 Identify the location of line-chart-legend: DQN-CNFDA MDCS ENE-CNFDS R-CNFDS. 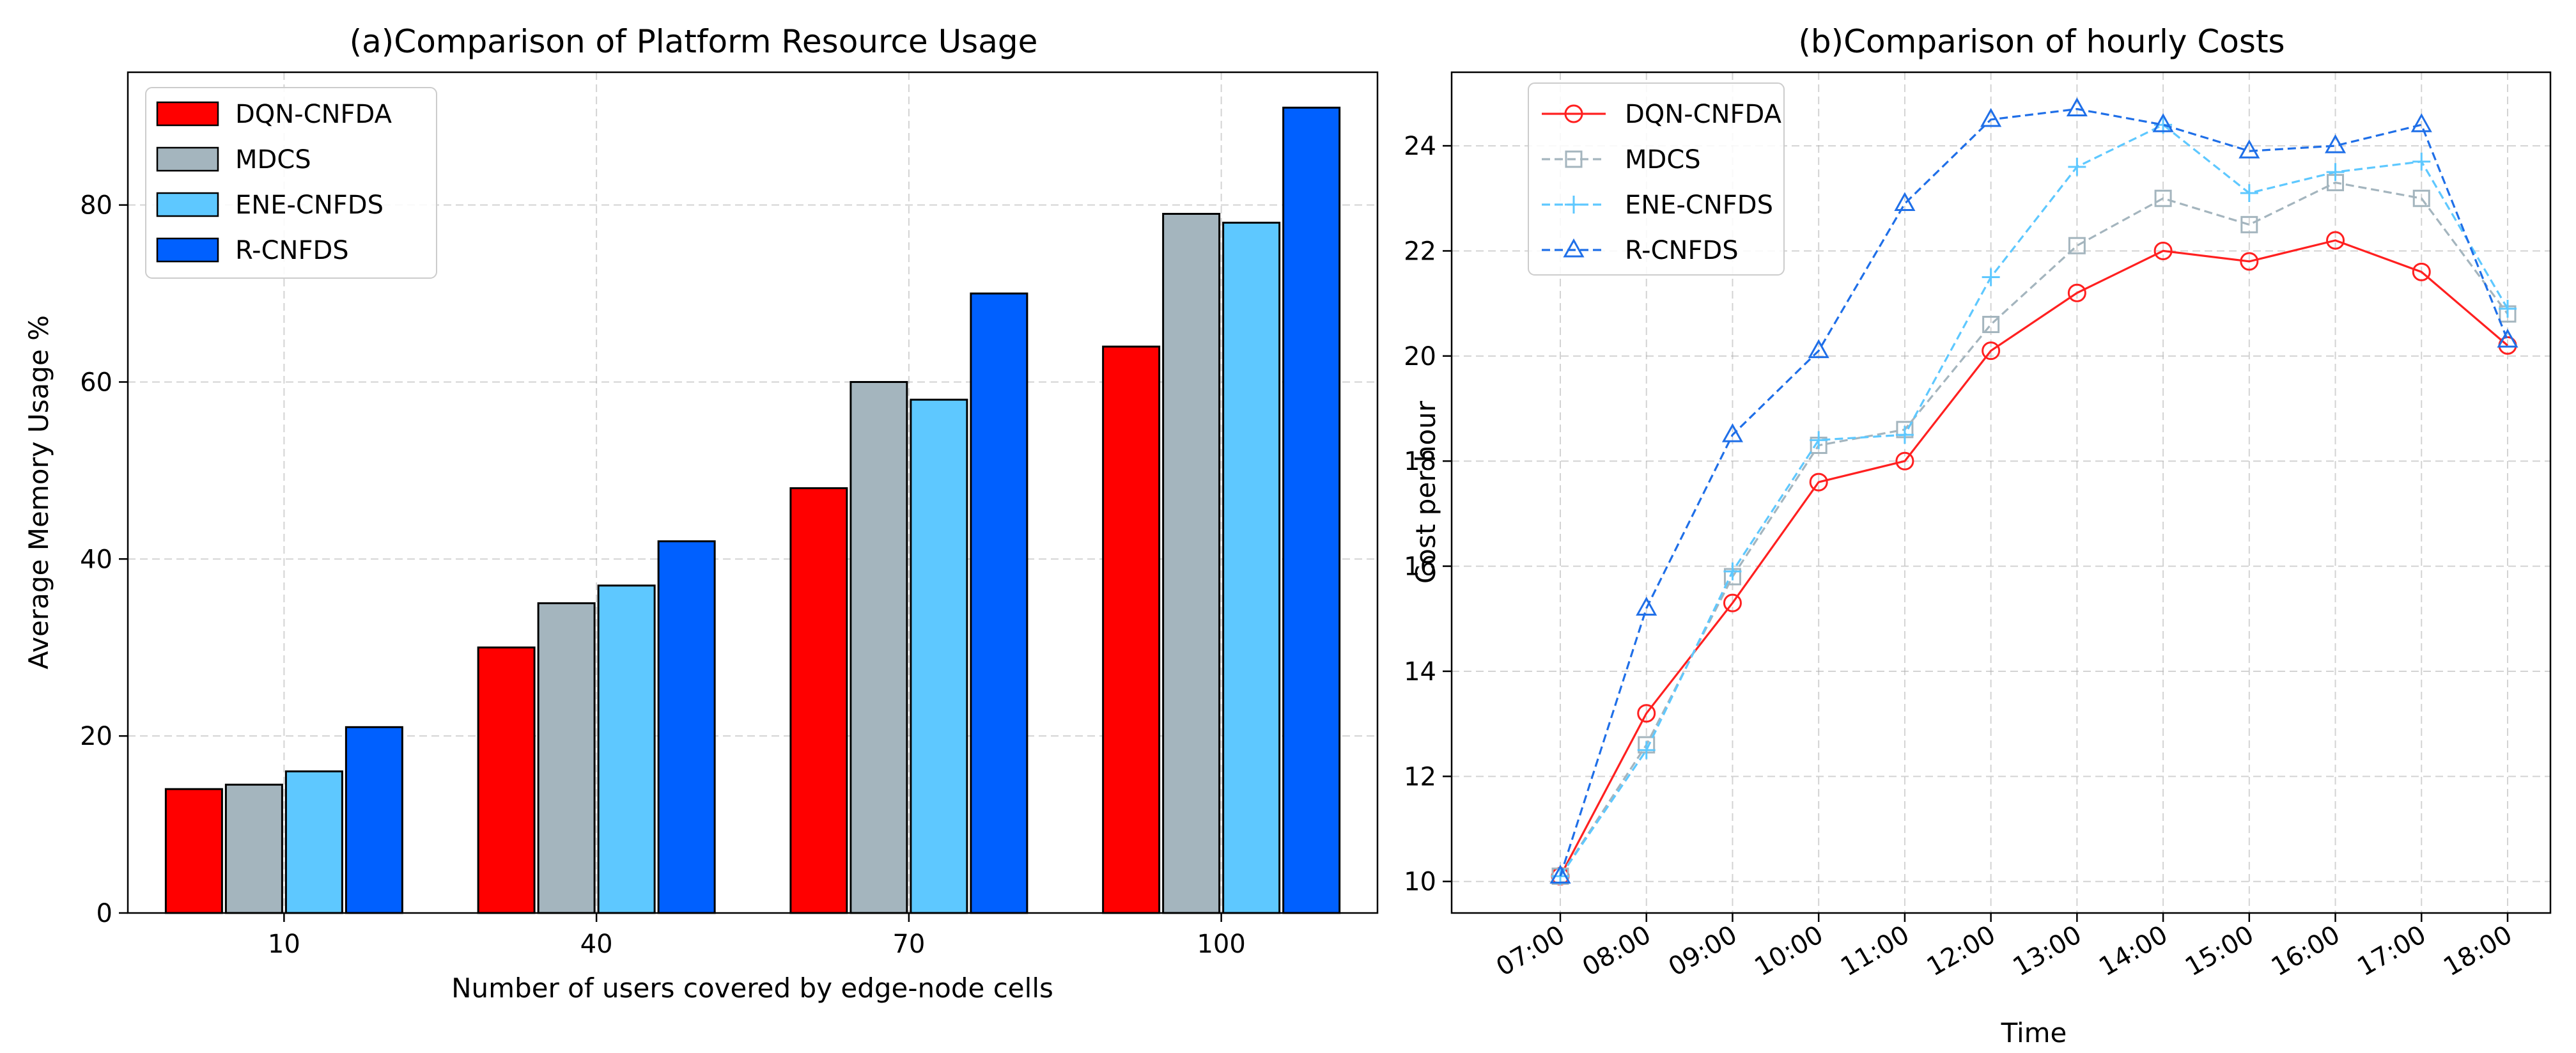
(1656, 179).